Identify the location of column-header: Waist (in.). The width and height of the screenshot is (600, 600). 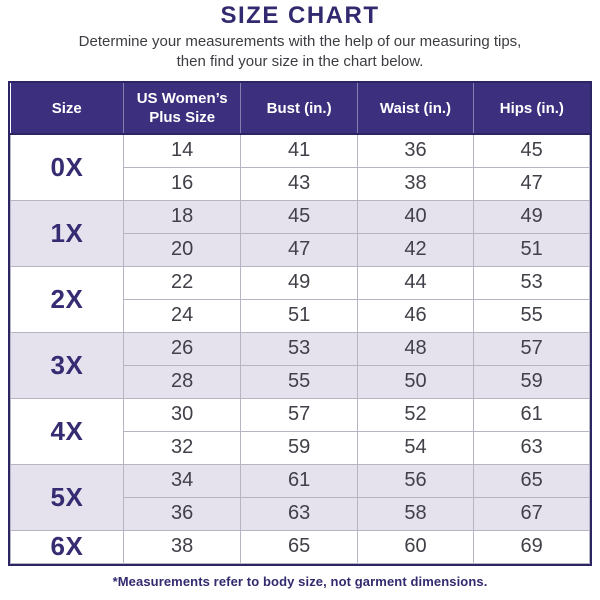
(416, 109).